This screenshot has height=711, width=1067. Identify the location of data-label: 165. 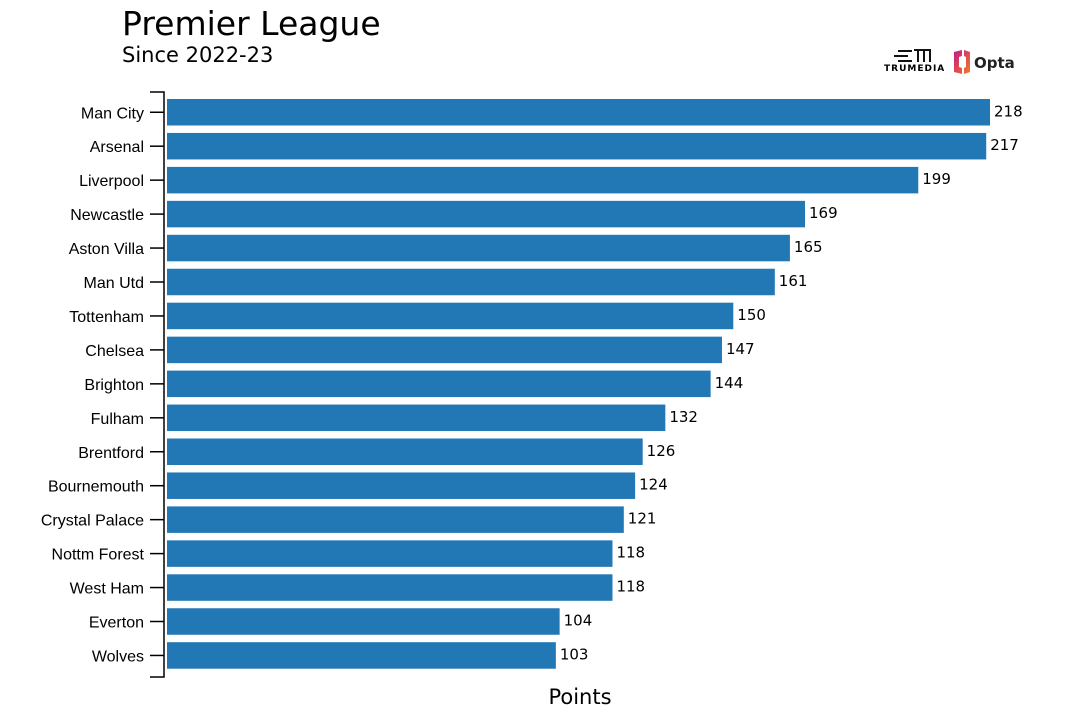
(808, 247).